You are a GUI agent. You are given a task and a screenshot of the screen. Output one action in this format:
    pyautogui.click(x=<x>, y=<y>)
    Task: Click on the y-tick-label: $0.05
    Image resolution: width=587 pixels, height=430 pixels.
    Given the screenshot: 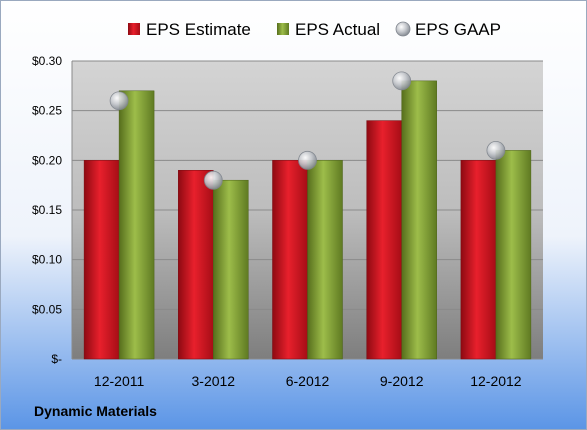 What is the action you would take?
    pyautogui.click(x=47, y=309)
    